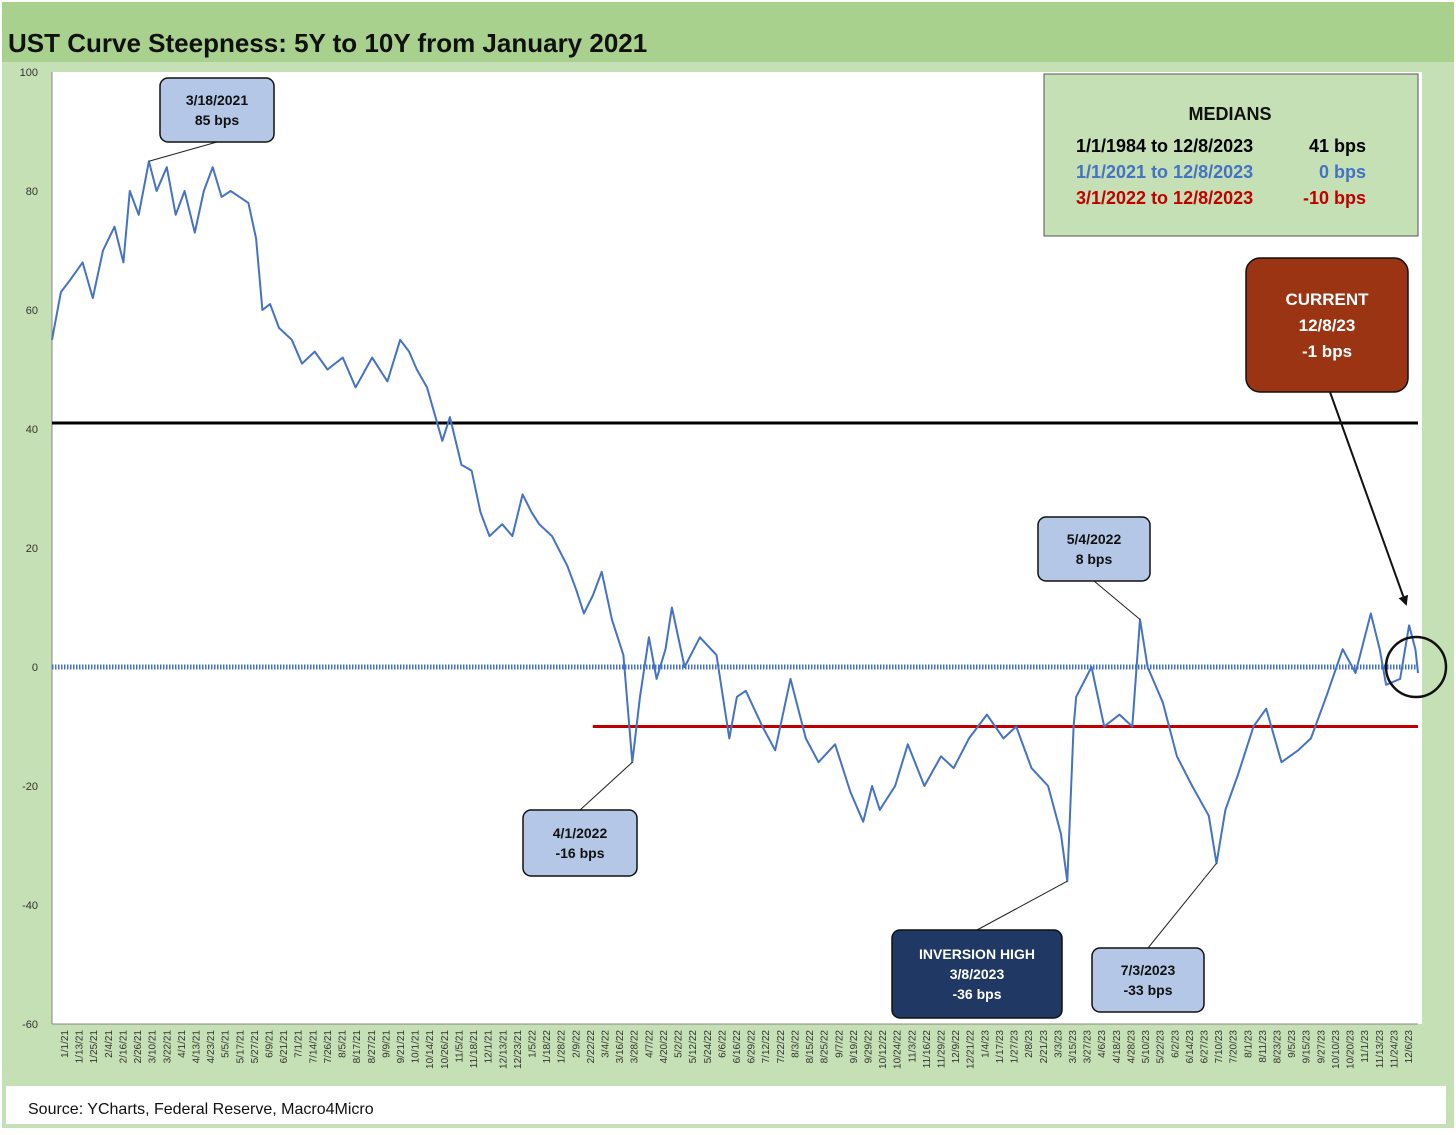  I want to click on x-tick-label: 1/1/21, so click(65, 1044).